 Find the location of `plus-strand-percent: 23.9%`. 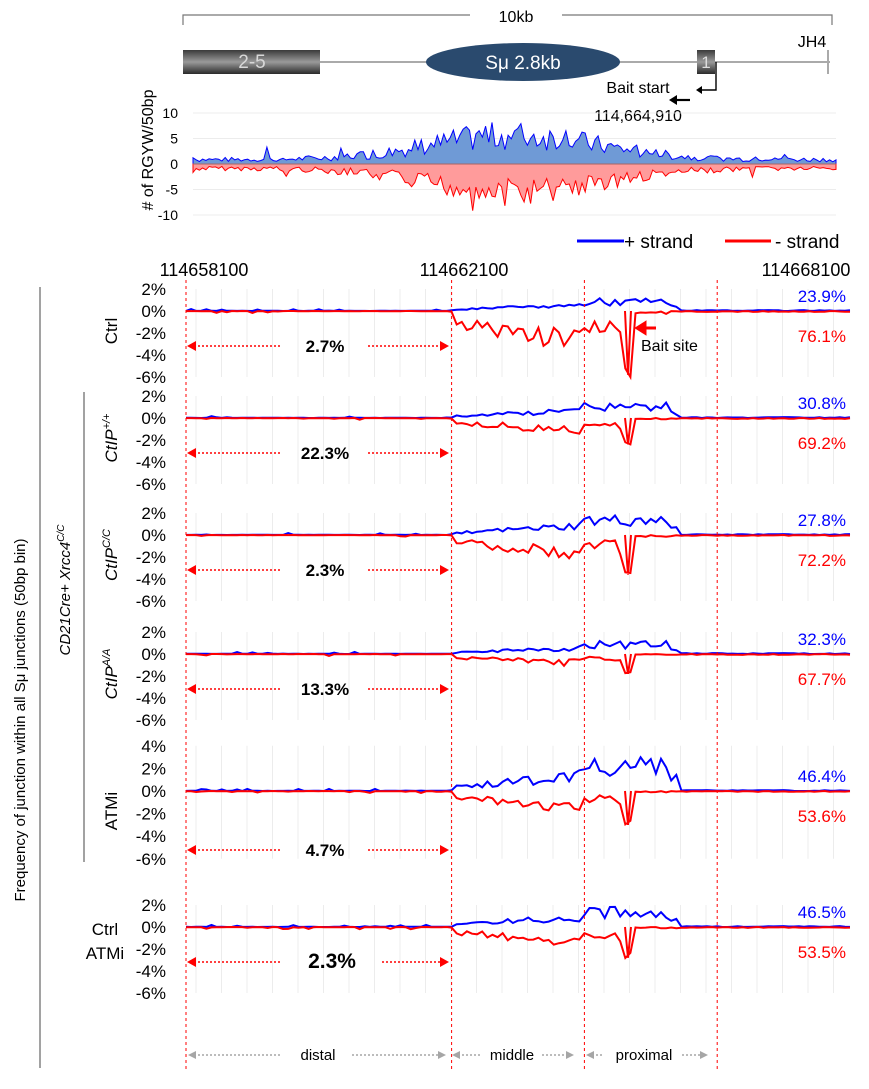

plus-strand-percent: 23.9% is located at coordinates (822, 296).